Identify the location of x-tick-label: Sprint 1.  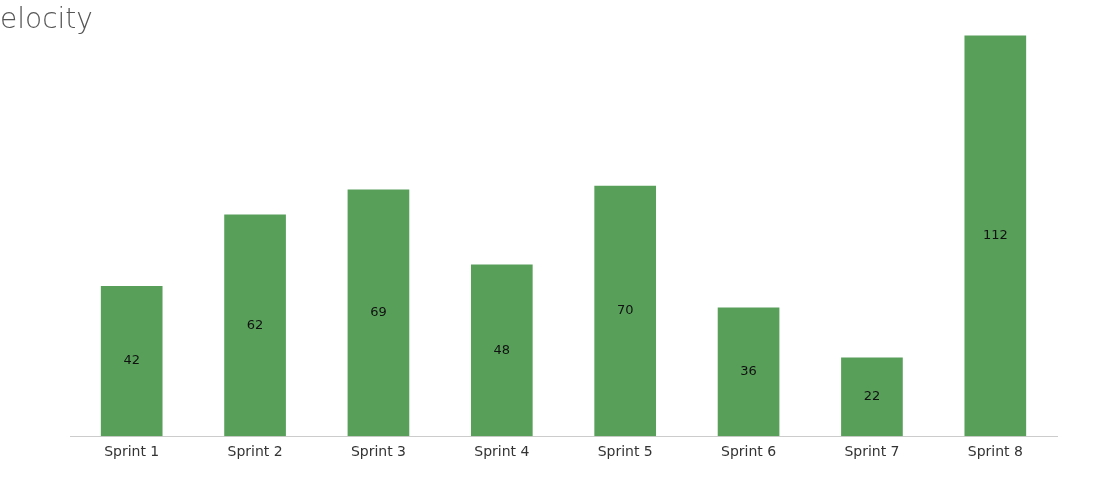
(132, 451).